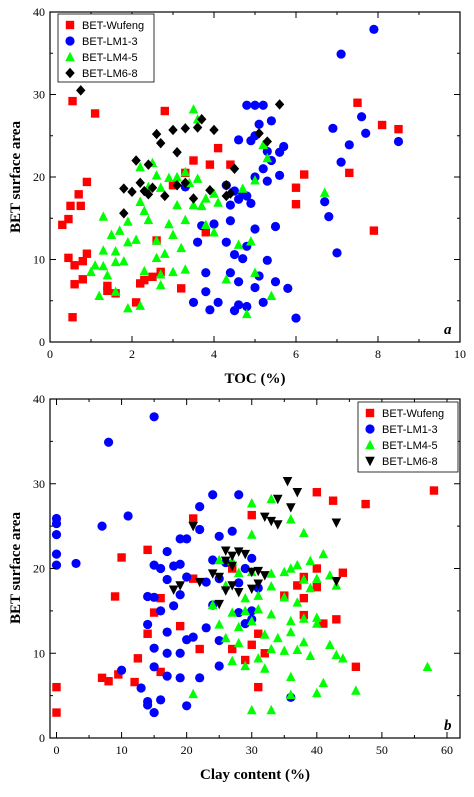  What do you see at coordinates (106, 48) in the screenshot?
I see `legend: BET-Wufeng BET-LM1-3 BET-LM4-5 BET-LM6-8` at bounding box center [106, 48].